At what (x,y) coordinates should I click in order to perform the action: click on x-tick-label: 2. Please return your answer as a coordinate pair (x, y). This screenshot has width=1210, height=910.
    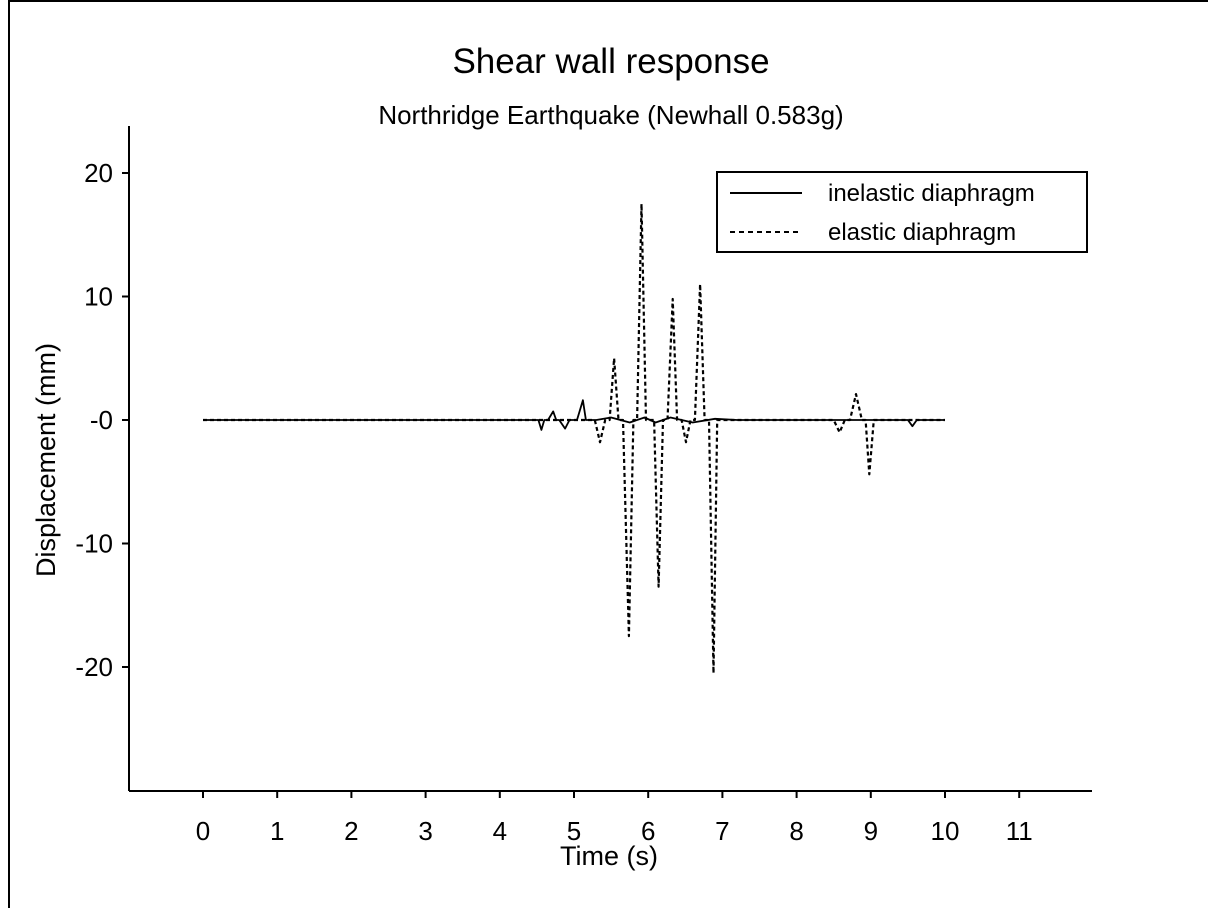
    Looking at the image, I should click on (351, 831).